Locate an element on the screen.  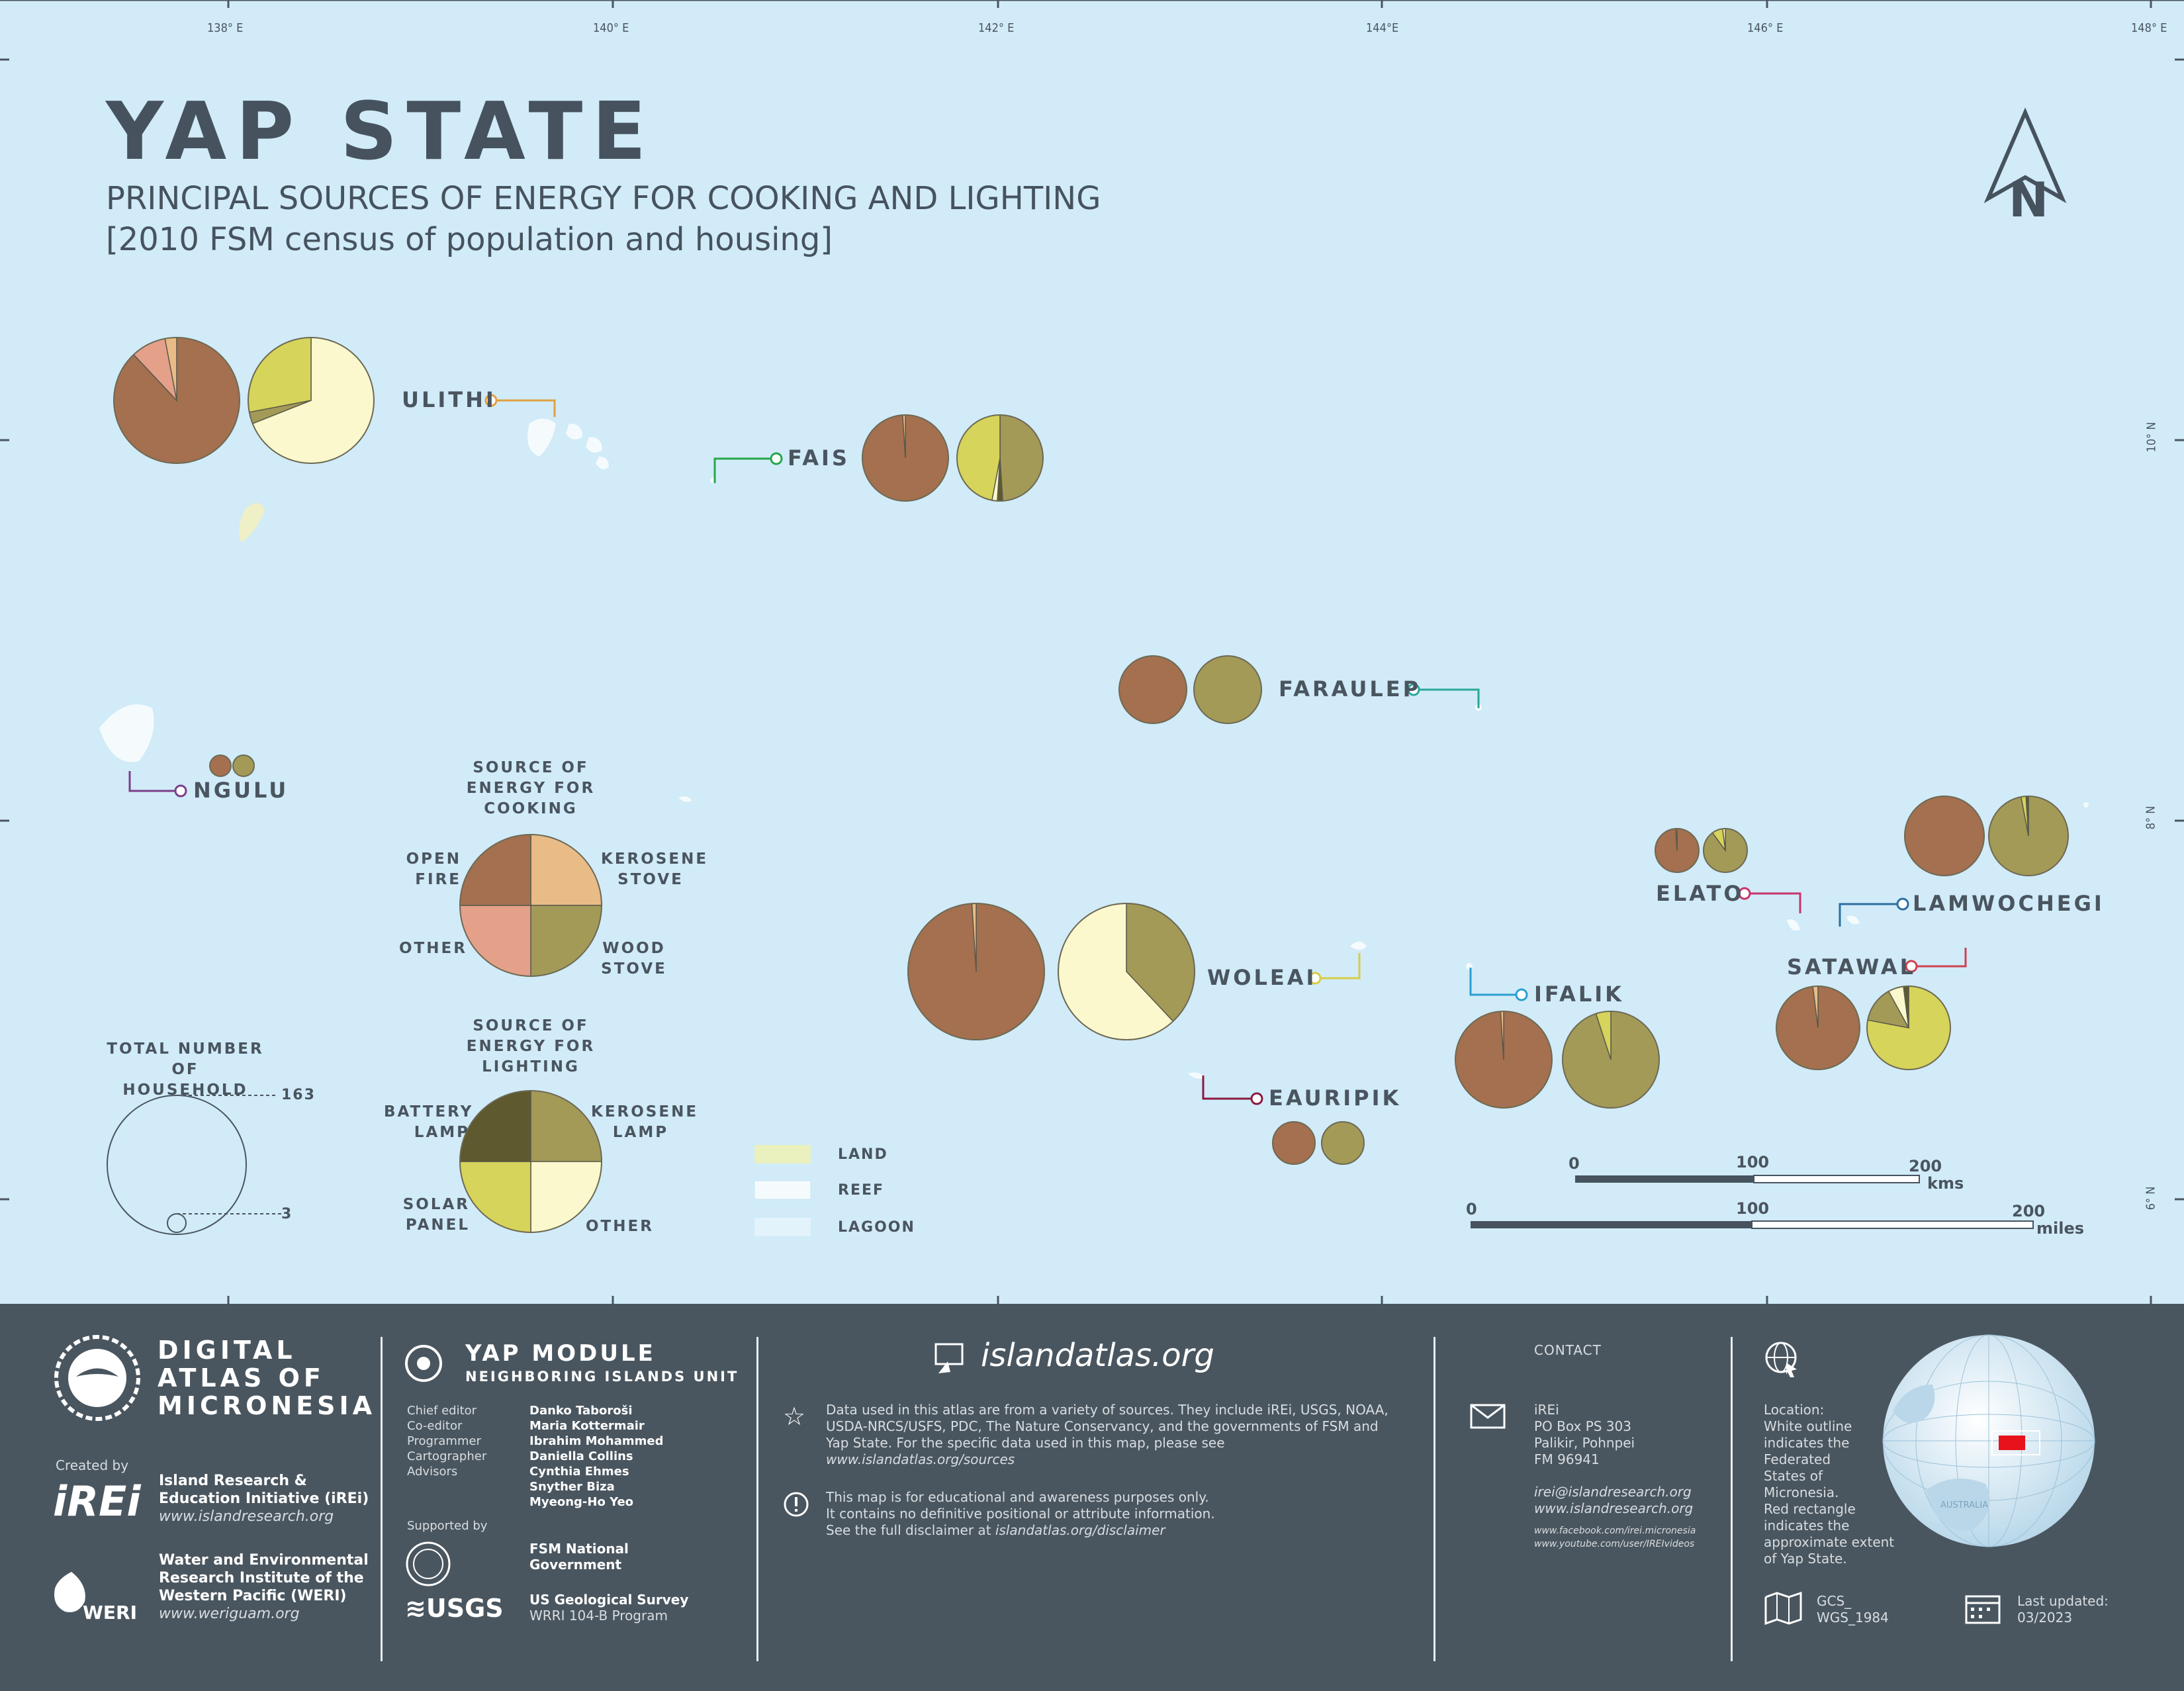
legend-household-title: TOTAL NUMBER OF HOUSEHOLD is located at coordinates (186, 1069).